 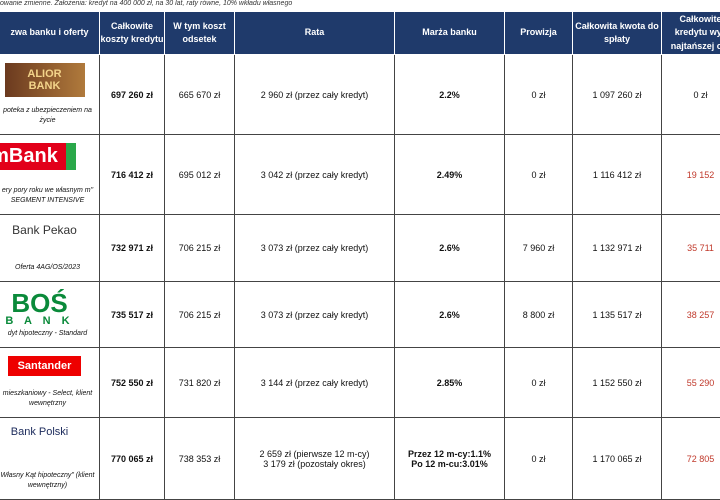 I want to click on logo-text: Santander, so click(x=44, y=366).